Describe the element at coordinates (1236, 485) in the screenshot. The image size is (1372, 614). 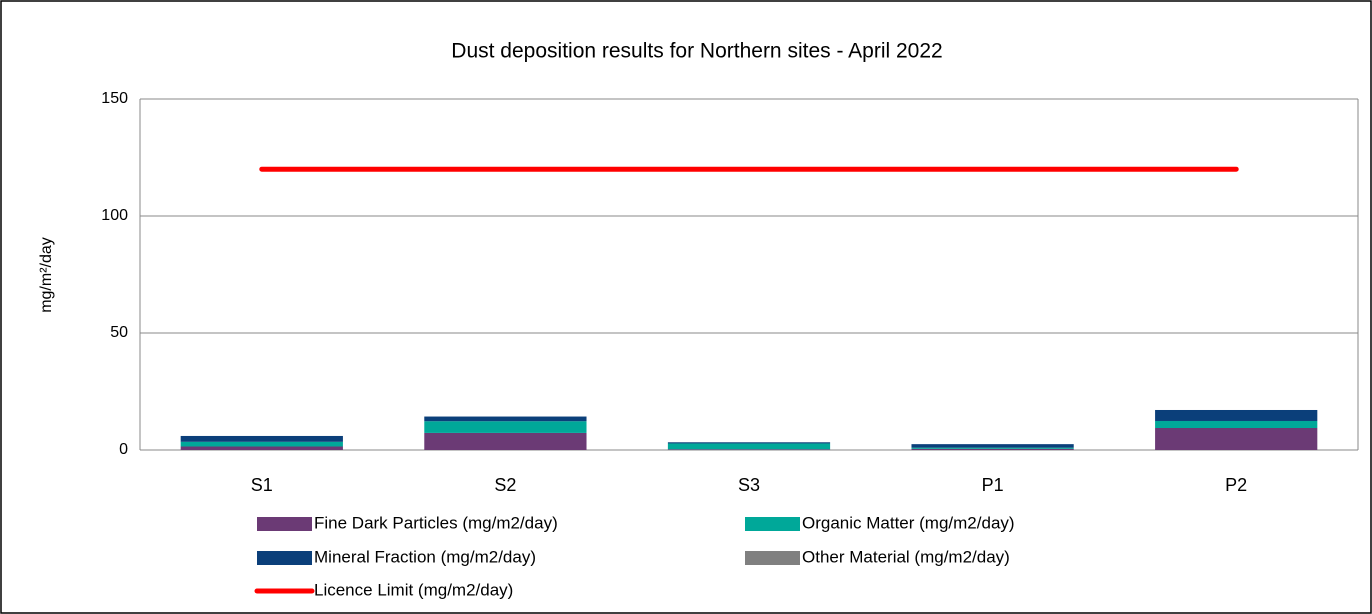
I see `x-tick-label: P2` at that location.